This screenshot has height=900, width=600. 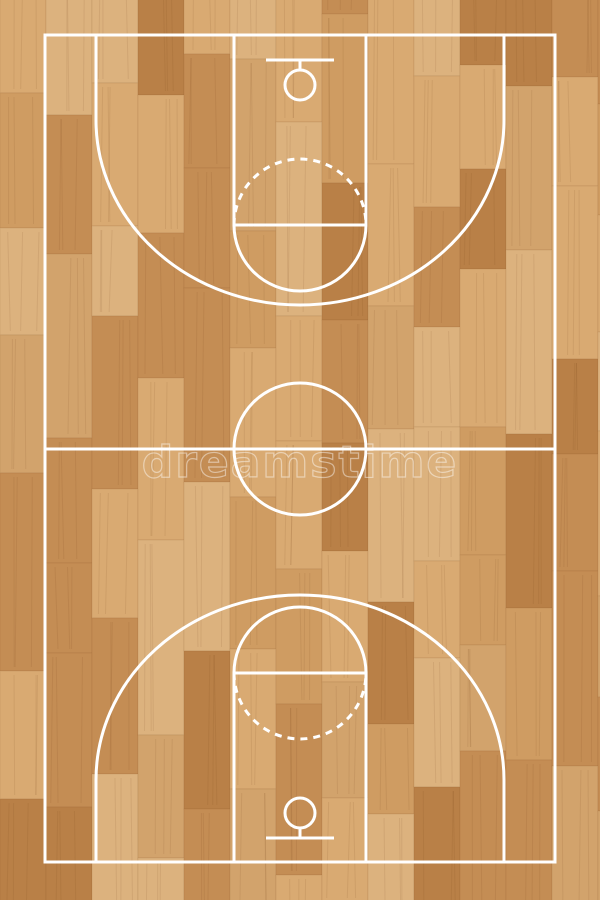 What do you see at coordinates (300, 813) in the screenshot?
I see `rim-bottom` at bounding box center [300, 813].